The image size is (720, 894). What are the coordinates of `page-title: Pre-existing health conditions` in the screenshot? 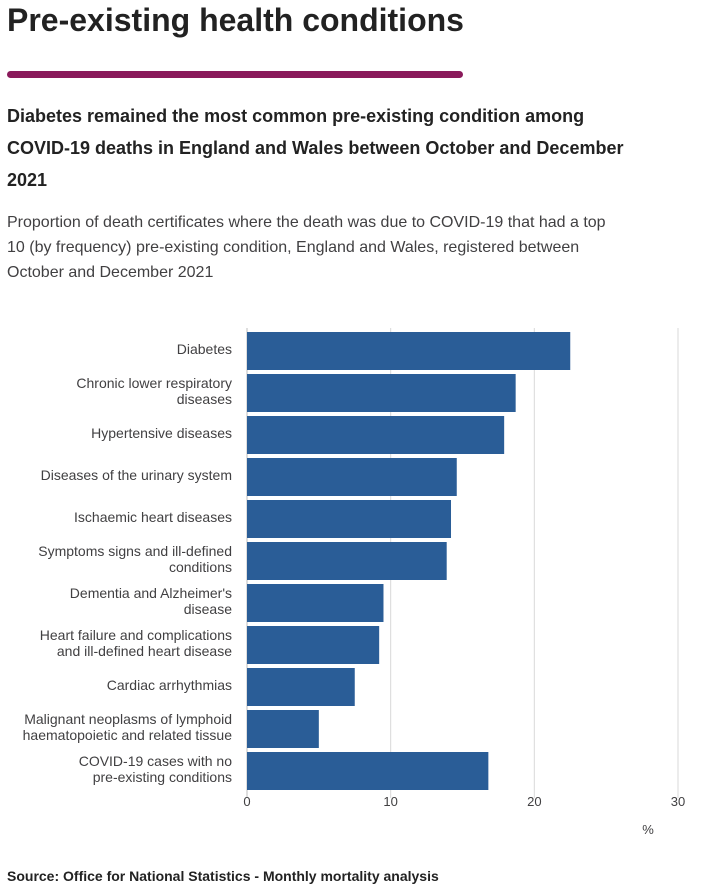 It's located at (235, 20).